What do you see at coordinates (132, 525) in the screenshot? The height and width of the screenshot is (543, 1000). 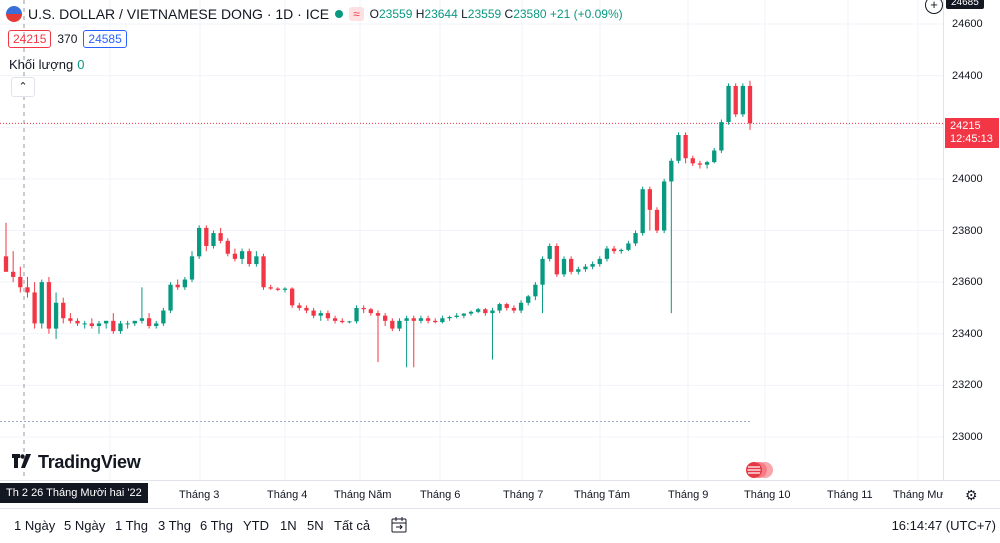 I see `range-1m-button: 1 Thg` at bounding box center [132, 525].